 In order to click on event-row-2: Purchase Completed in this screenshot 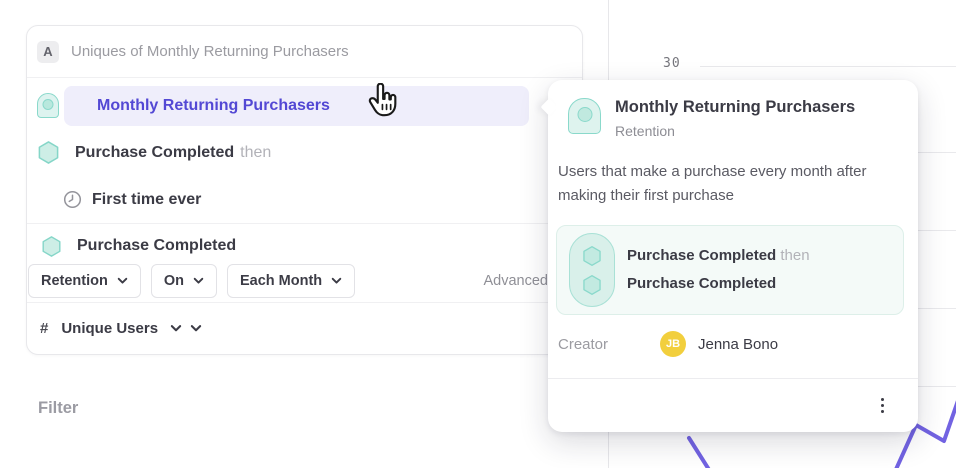, I will do `click(304, 246)`.